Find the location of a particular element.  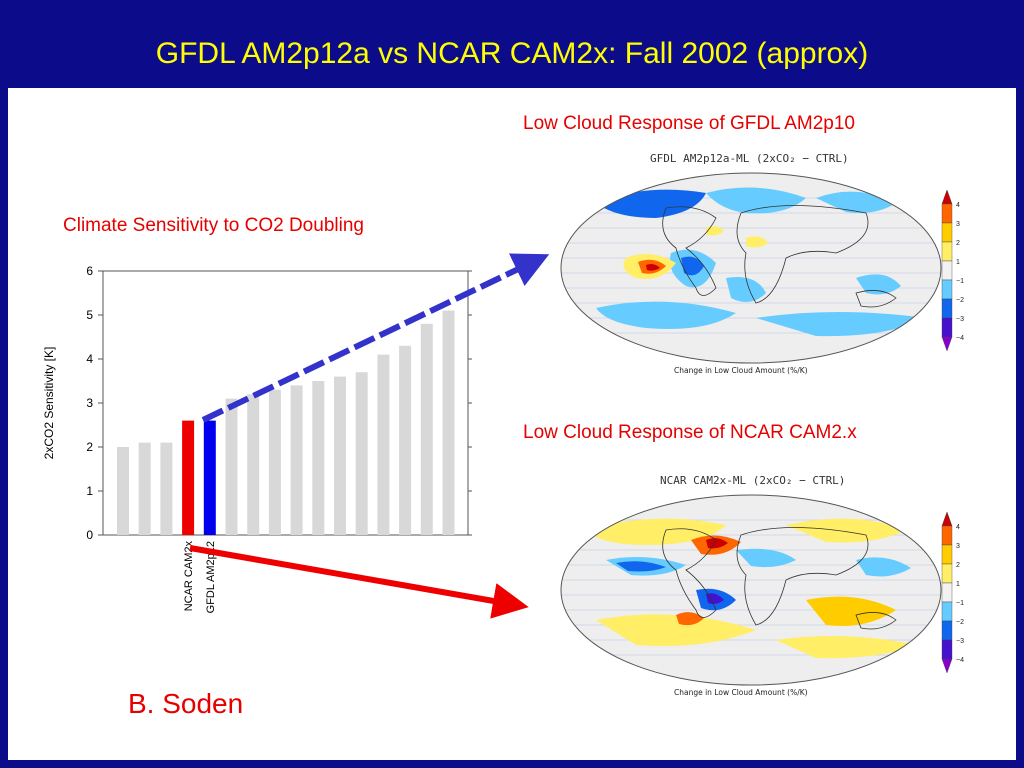

gfdl-map-heading: Low Cloud Response of GFDL AM2p10 is located at coordinates (689, 123).